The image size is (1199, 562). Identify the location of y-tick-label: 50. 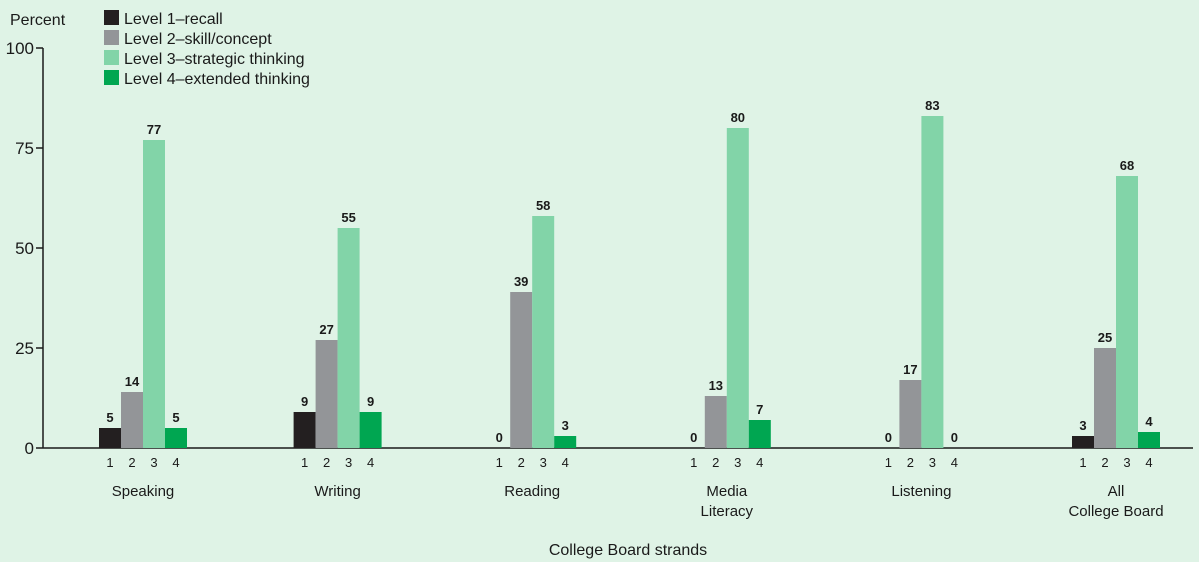
(24, 248).